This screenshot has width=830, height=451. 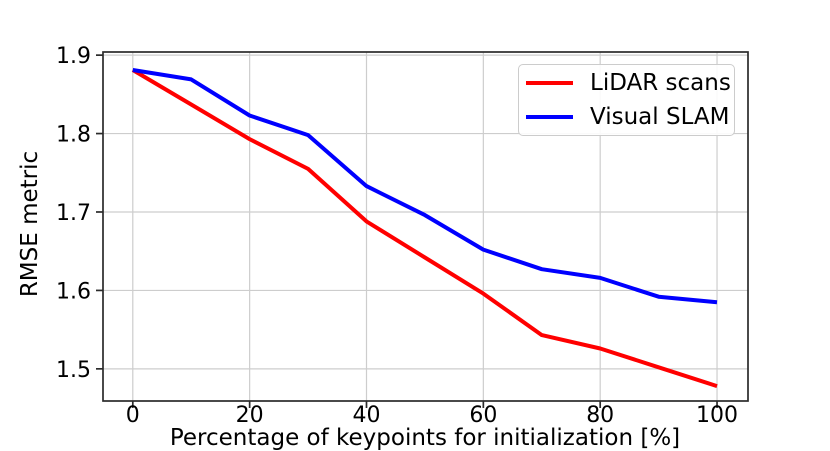 I want to click on lidar-scans-line-swatch, so click(x=549, y=83).